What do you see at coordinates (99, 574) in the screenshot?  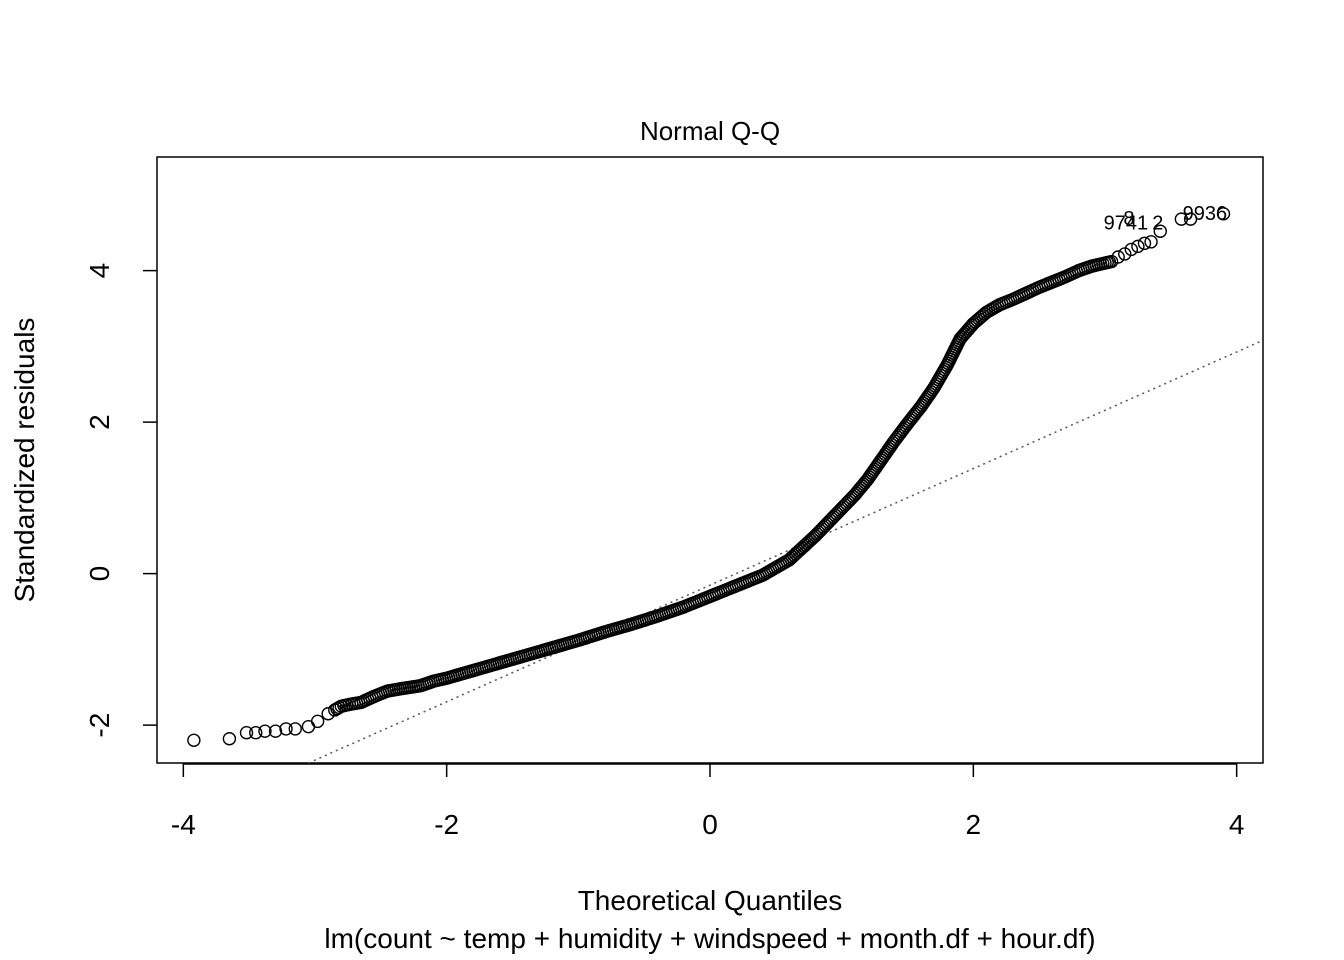 I see `y-tick-label: 0` at bounding box center [99, 574].